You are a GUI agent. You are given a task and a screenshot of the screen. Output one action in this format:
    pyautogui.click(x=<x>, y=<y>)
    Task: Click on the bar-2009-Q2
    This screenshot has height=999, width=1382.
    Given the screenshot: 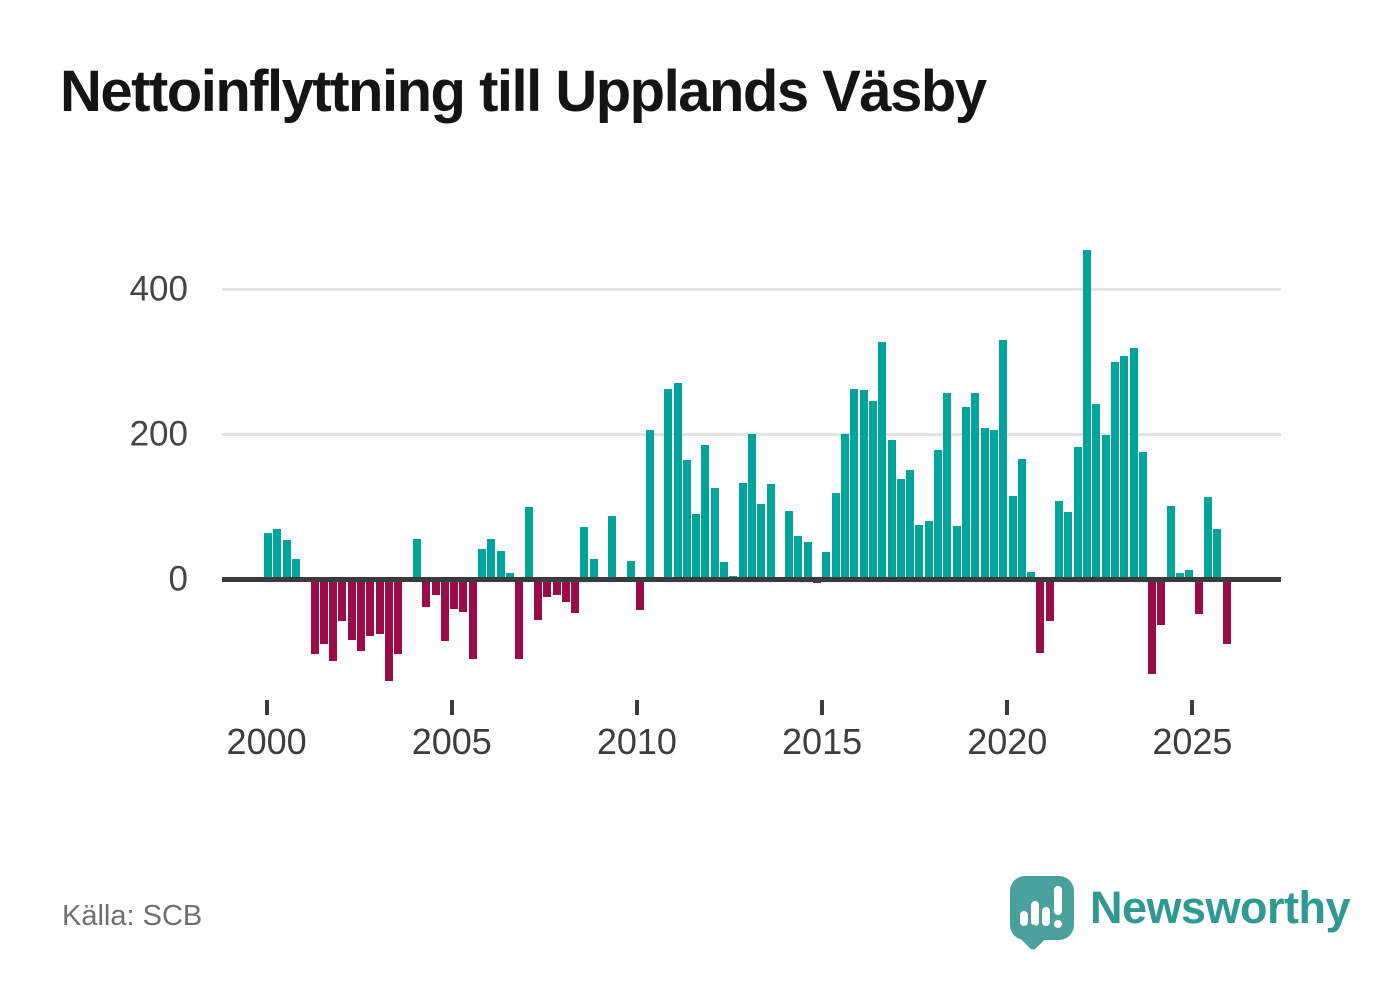 What is the action you would take?
    pyautogui.click(x=612, y=547)
    